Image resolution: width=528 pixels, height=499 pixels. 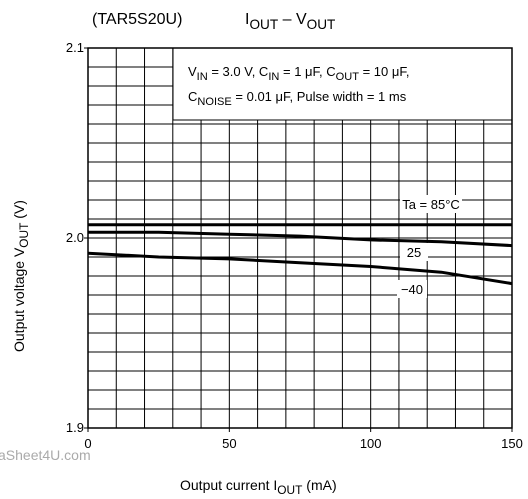 I want to click on text-part: NOISE, so click(x=214, y=102).